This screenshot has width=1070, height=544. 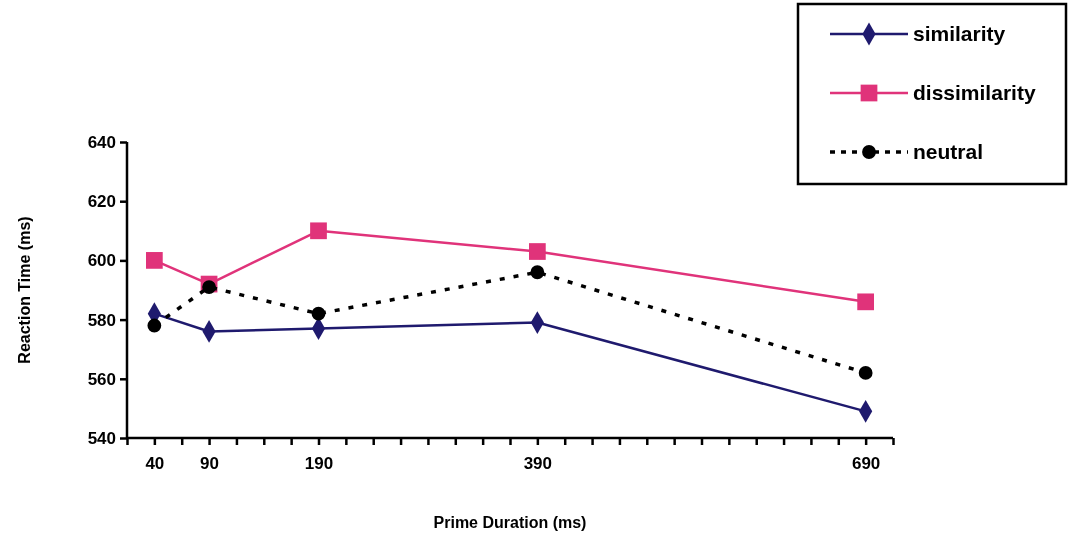 I want to click on y-tick-label: 640, so click(x=101, y=142).